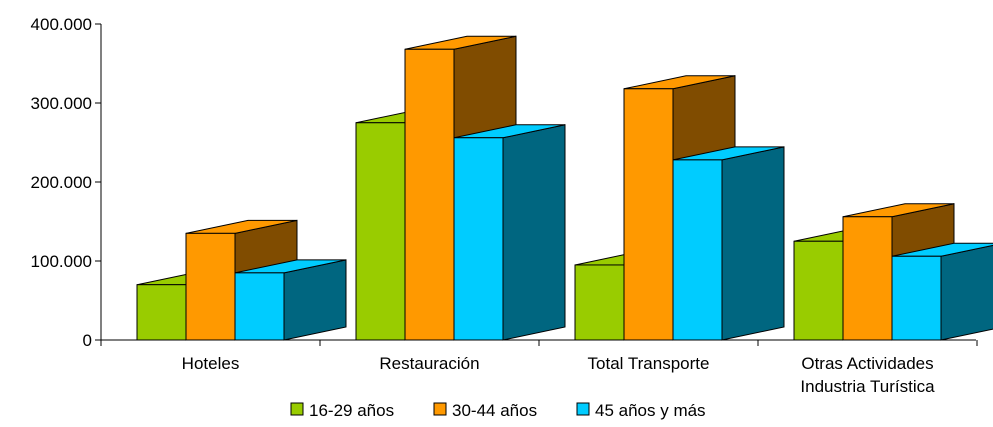 The width and height of the screenshot is (993, 427). What do you see at coordinates (87, 340) in the screenshot?
I see `y-tick-label: 0` at bounding box center [87, 340].